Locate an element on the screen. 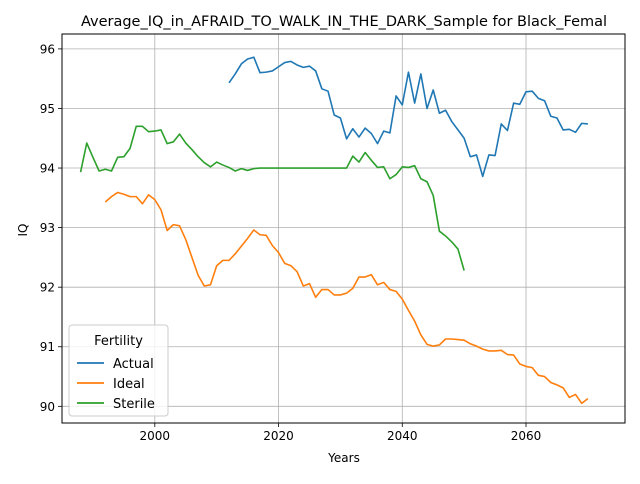 The image size is (640, 484). y-tick-label: 95 is located at coordinates (47, 109).